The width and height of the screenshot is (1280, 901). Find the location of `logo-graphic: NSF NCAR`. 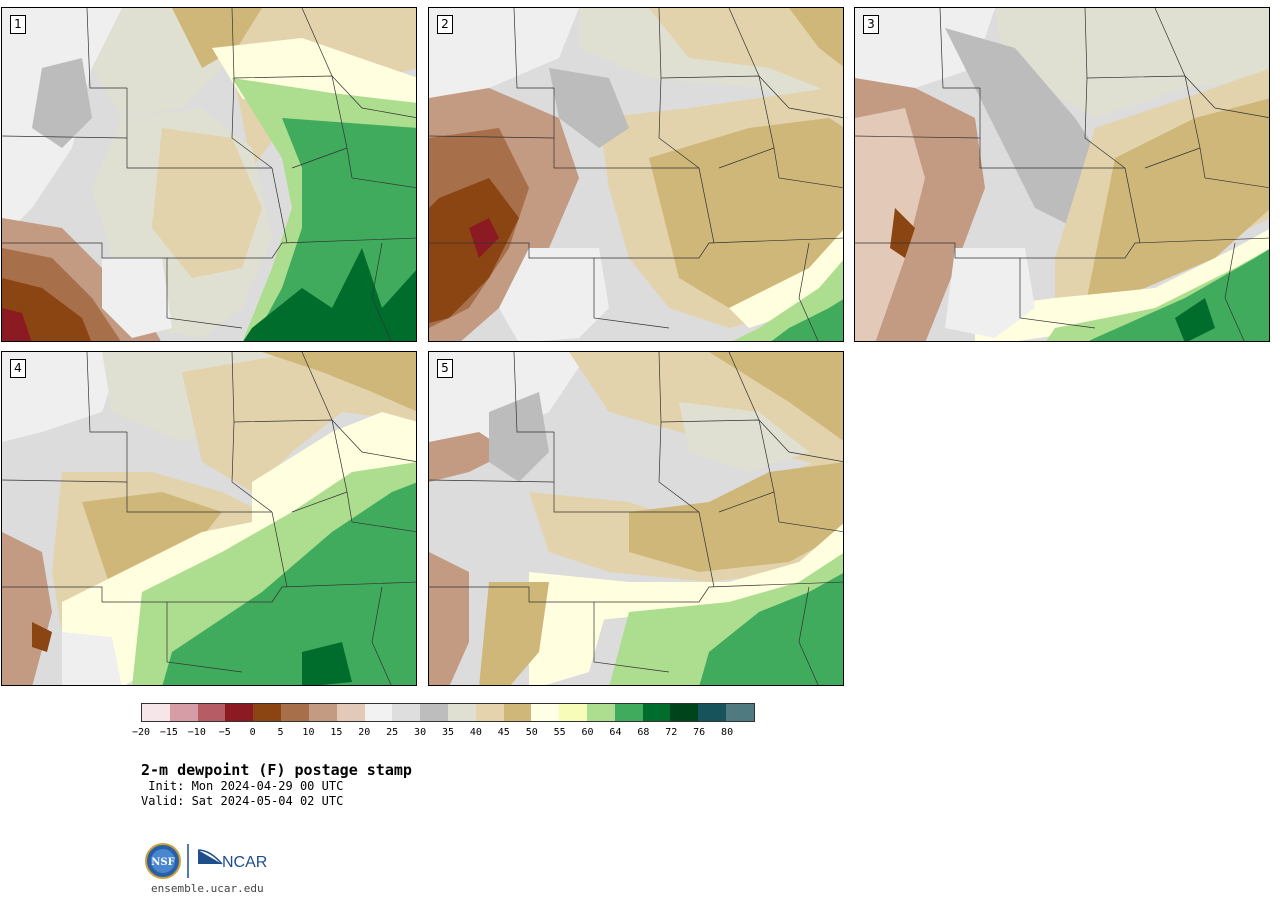

logo-graphic: NSF NCAR is located at coordinates (206, 861).